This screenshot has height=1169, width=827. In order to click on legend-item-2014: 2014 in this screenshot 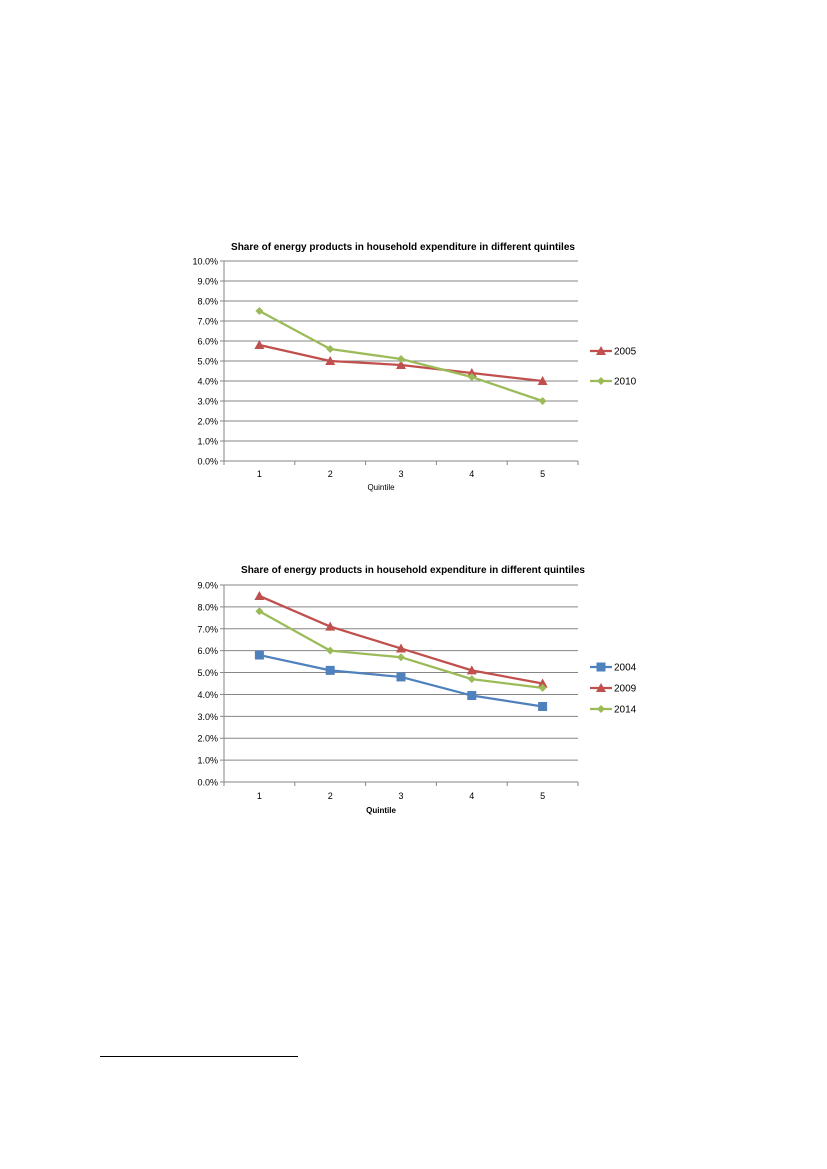, I will do `click(613, 710)`.